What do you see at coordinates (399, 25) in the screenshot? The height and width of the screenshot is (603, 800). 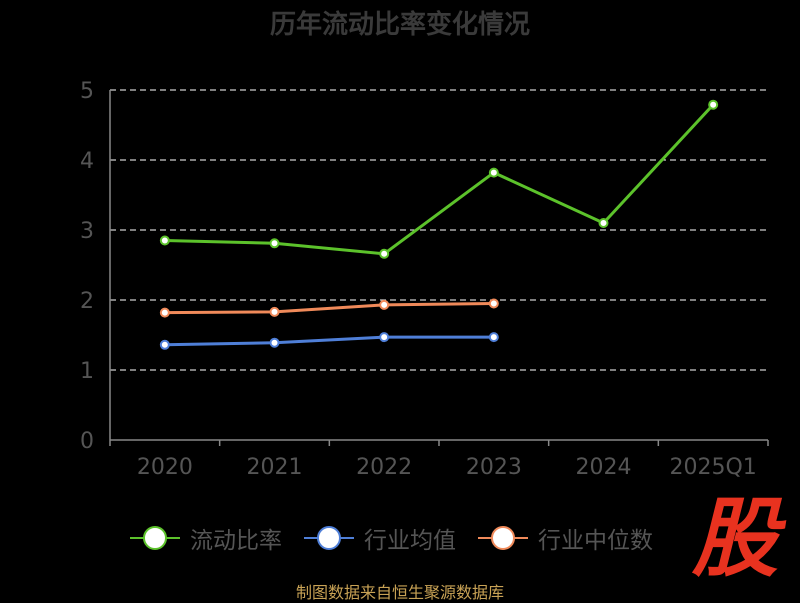 I see `chart-title: 历年流动比率变化情况` at bounding box center [399, 25].